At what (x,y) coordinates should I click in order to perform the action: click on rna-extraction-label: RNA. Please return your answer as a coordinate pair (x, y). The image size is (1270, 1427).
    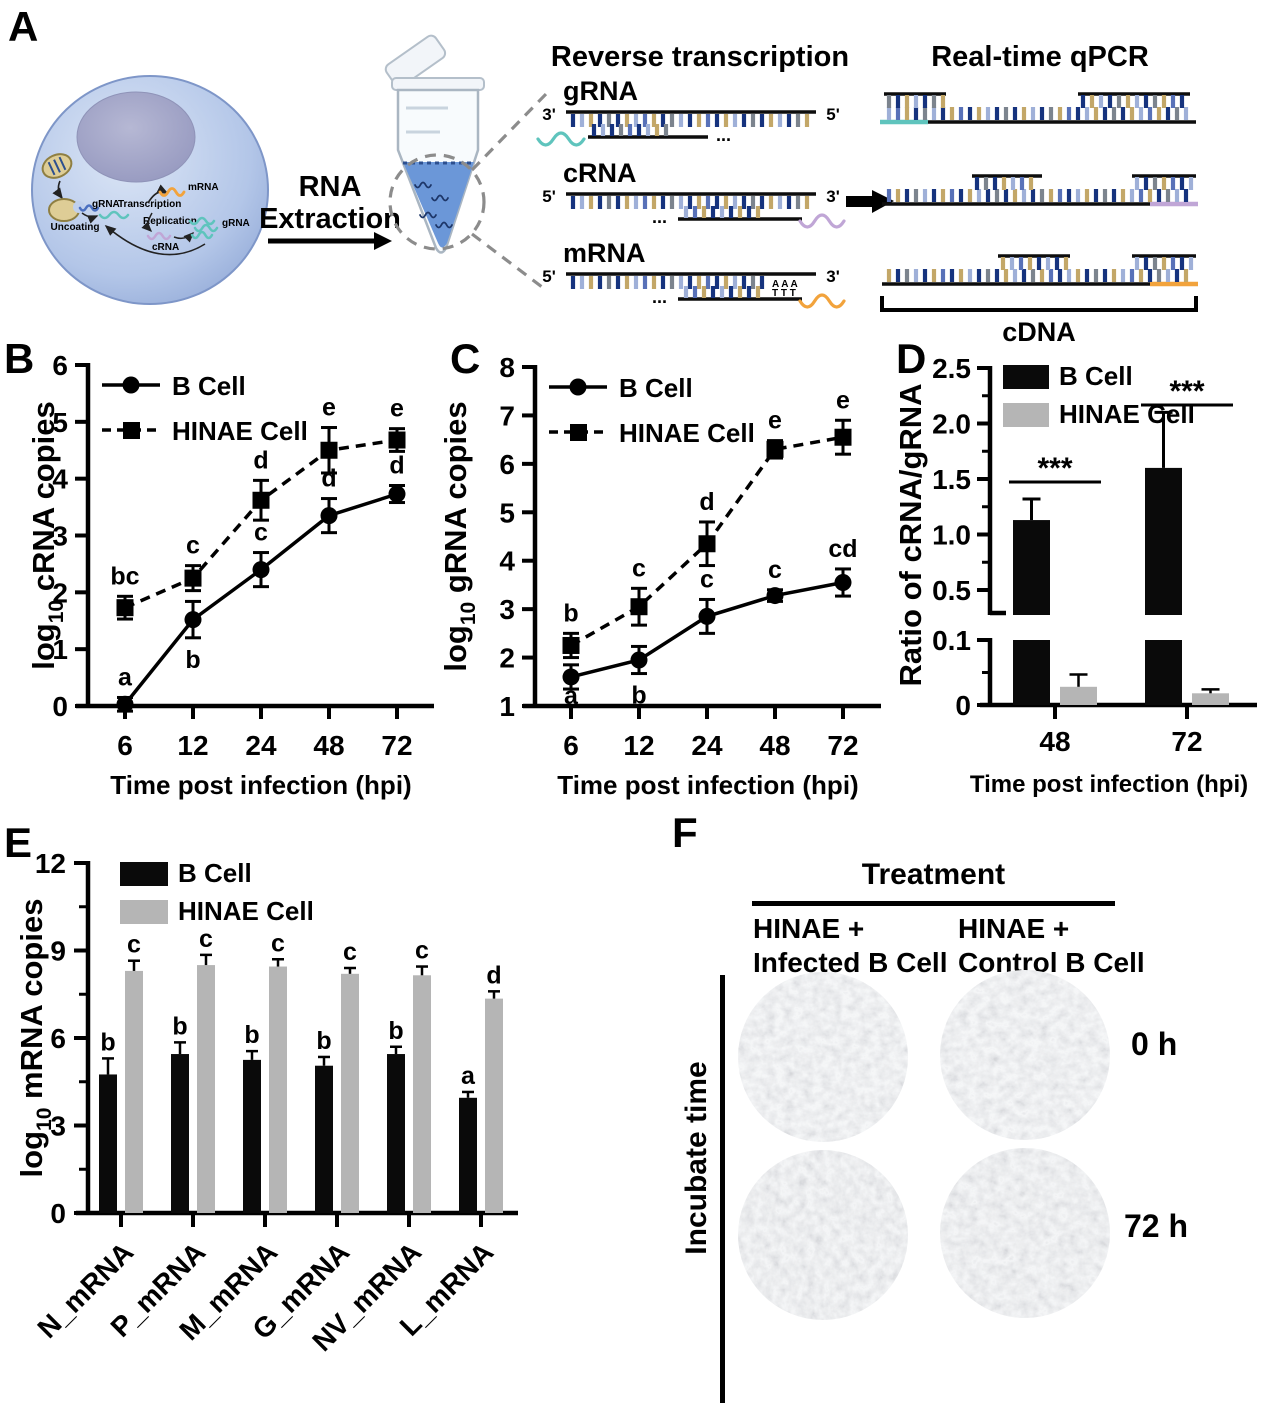
    Looking at the image, I should click on (330, 187).